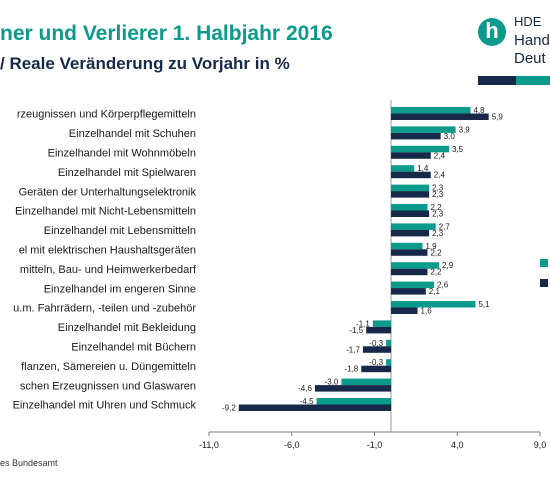 This screenshot has width=550, height=480. Describe the element at coordinates (363, 323) in the screenshot. I see `data-label: -1,1` at that location.